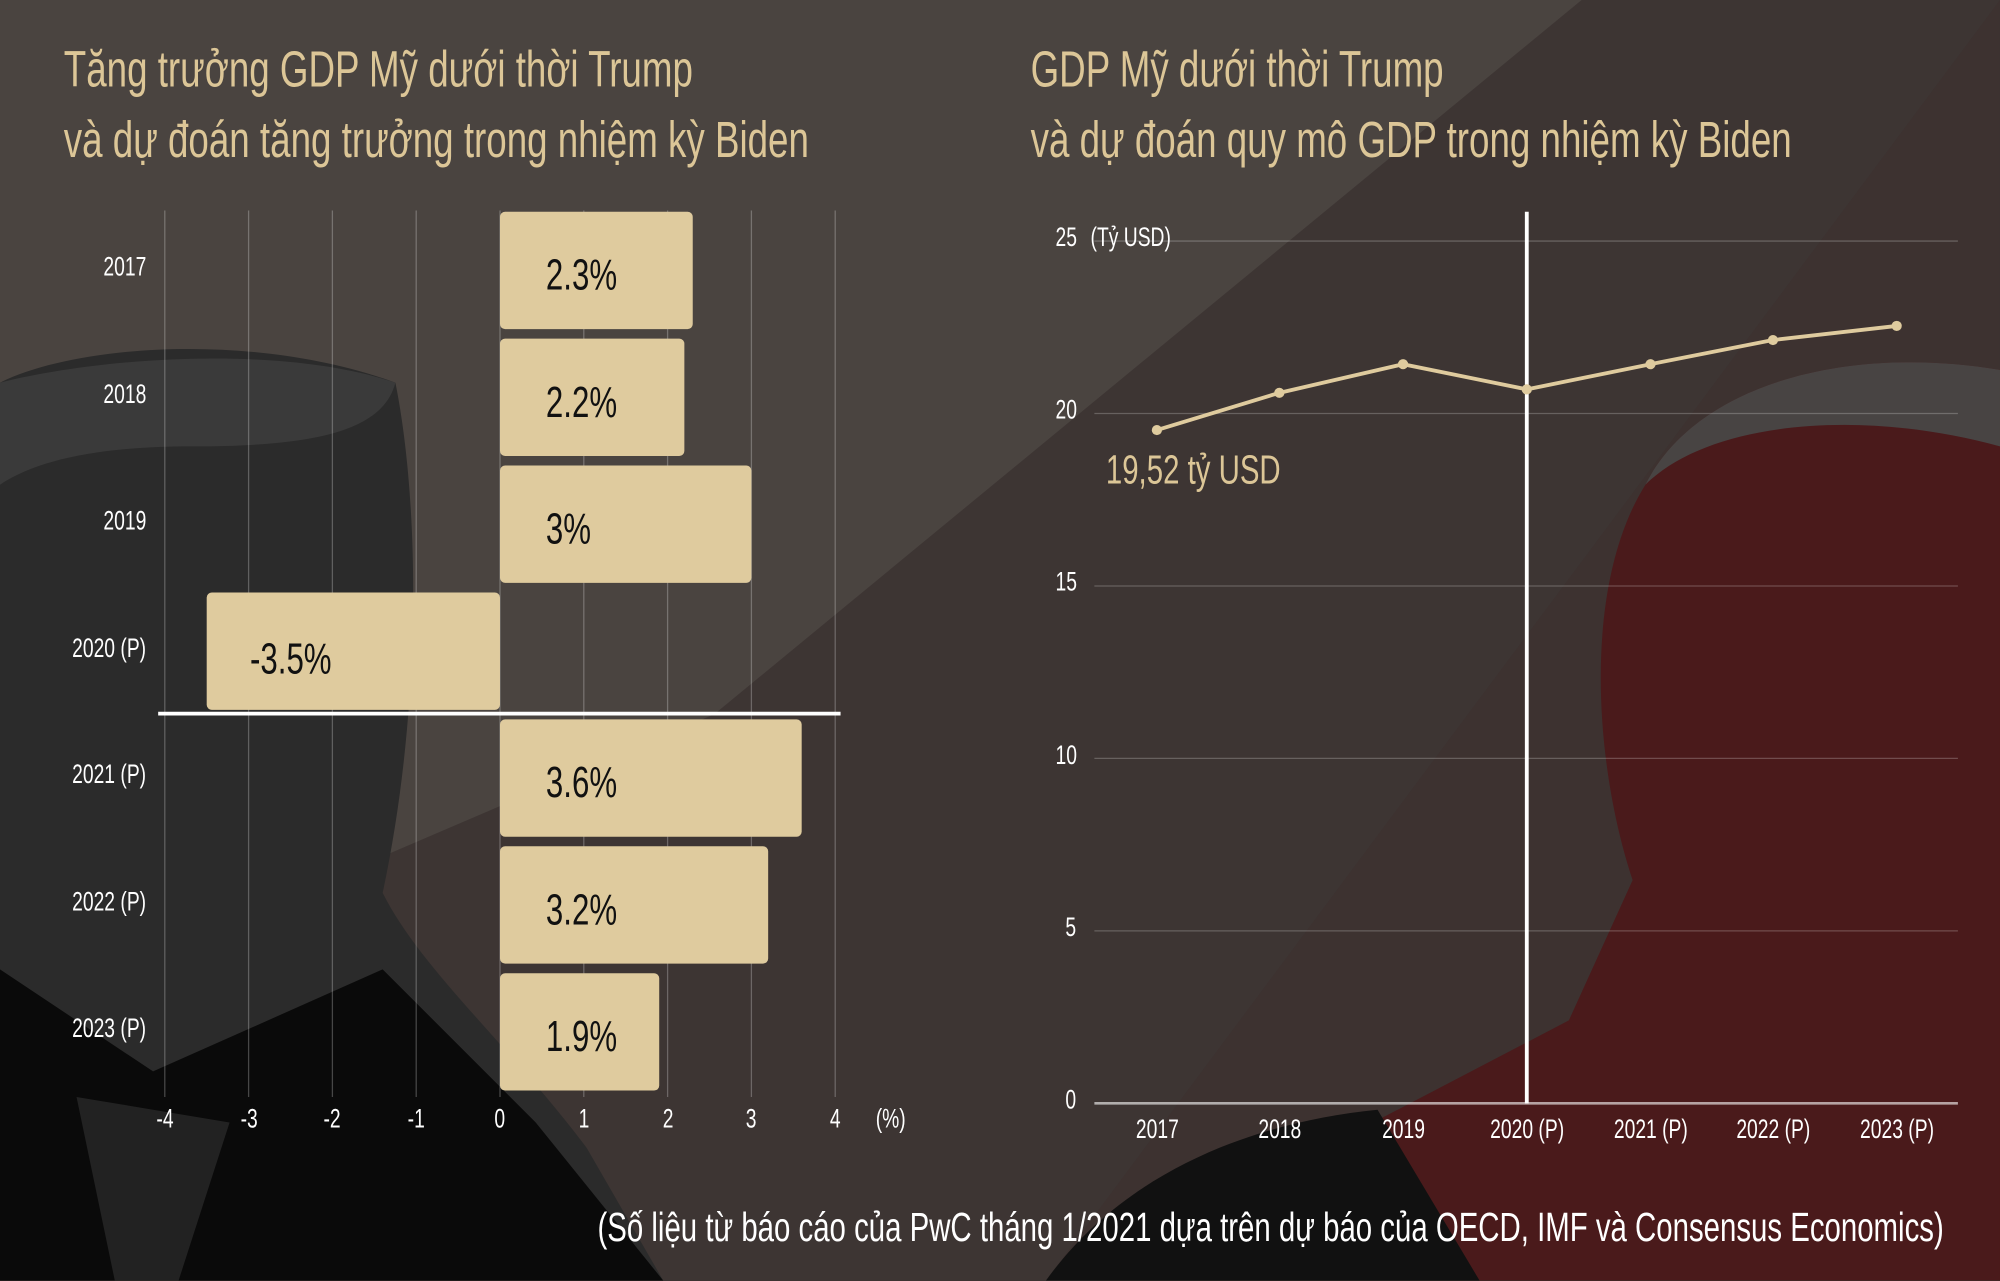 This screenshot has width=2000, height=1281. I want to click on left-title-line-1: Tăng trưởng GDP Mỹ dưới thời Trump, so click(378, 70).